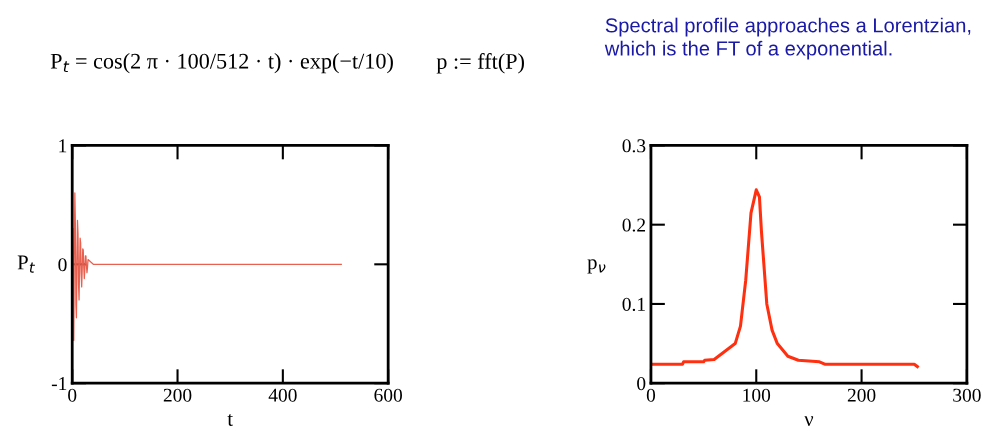  Describe the element at coordinates (230, 419) in the screenshot. I see `x-axis-title: t` at that location.